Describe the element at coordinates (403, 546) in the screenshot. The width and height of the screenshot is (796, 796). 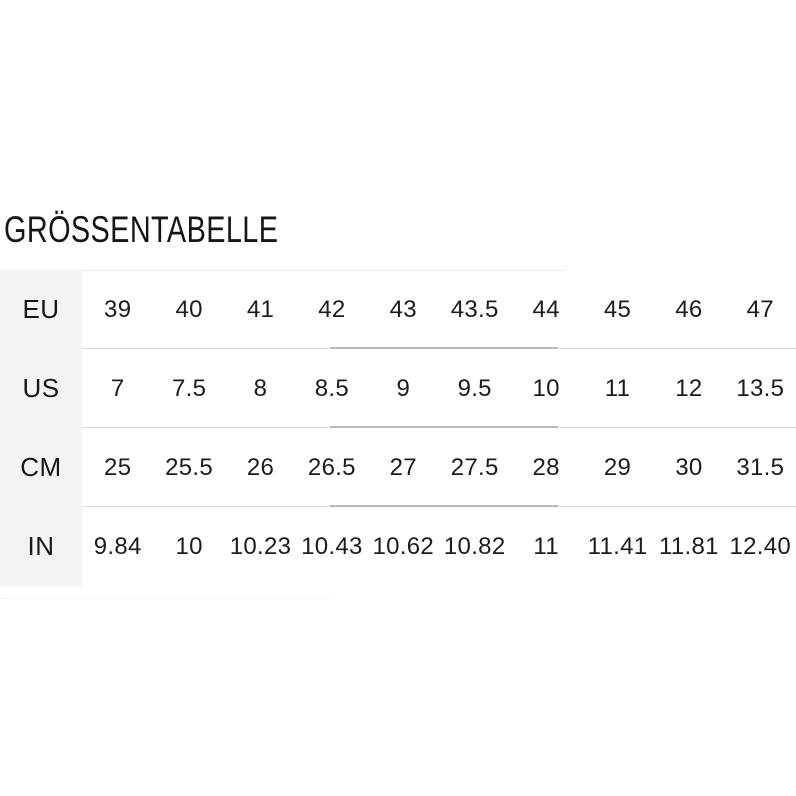
I see `size-cell: 10.62` at that location.